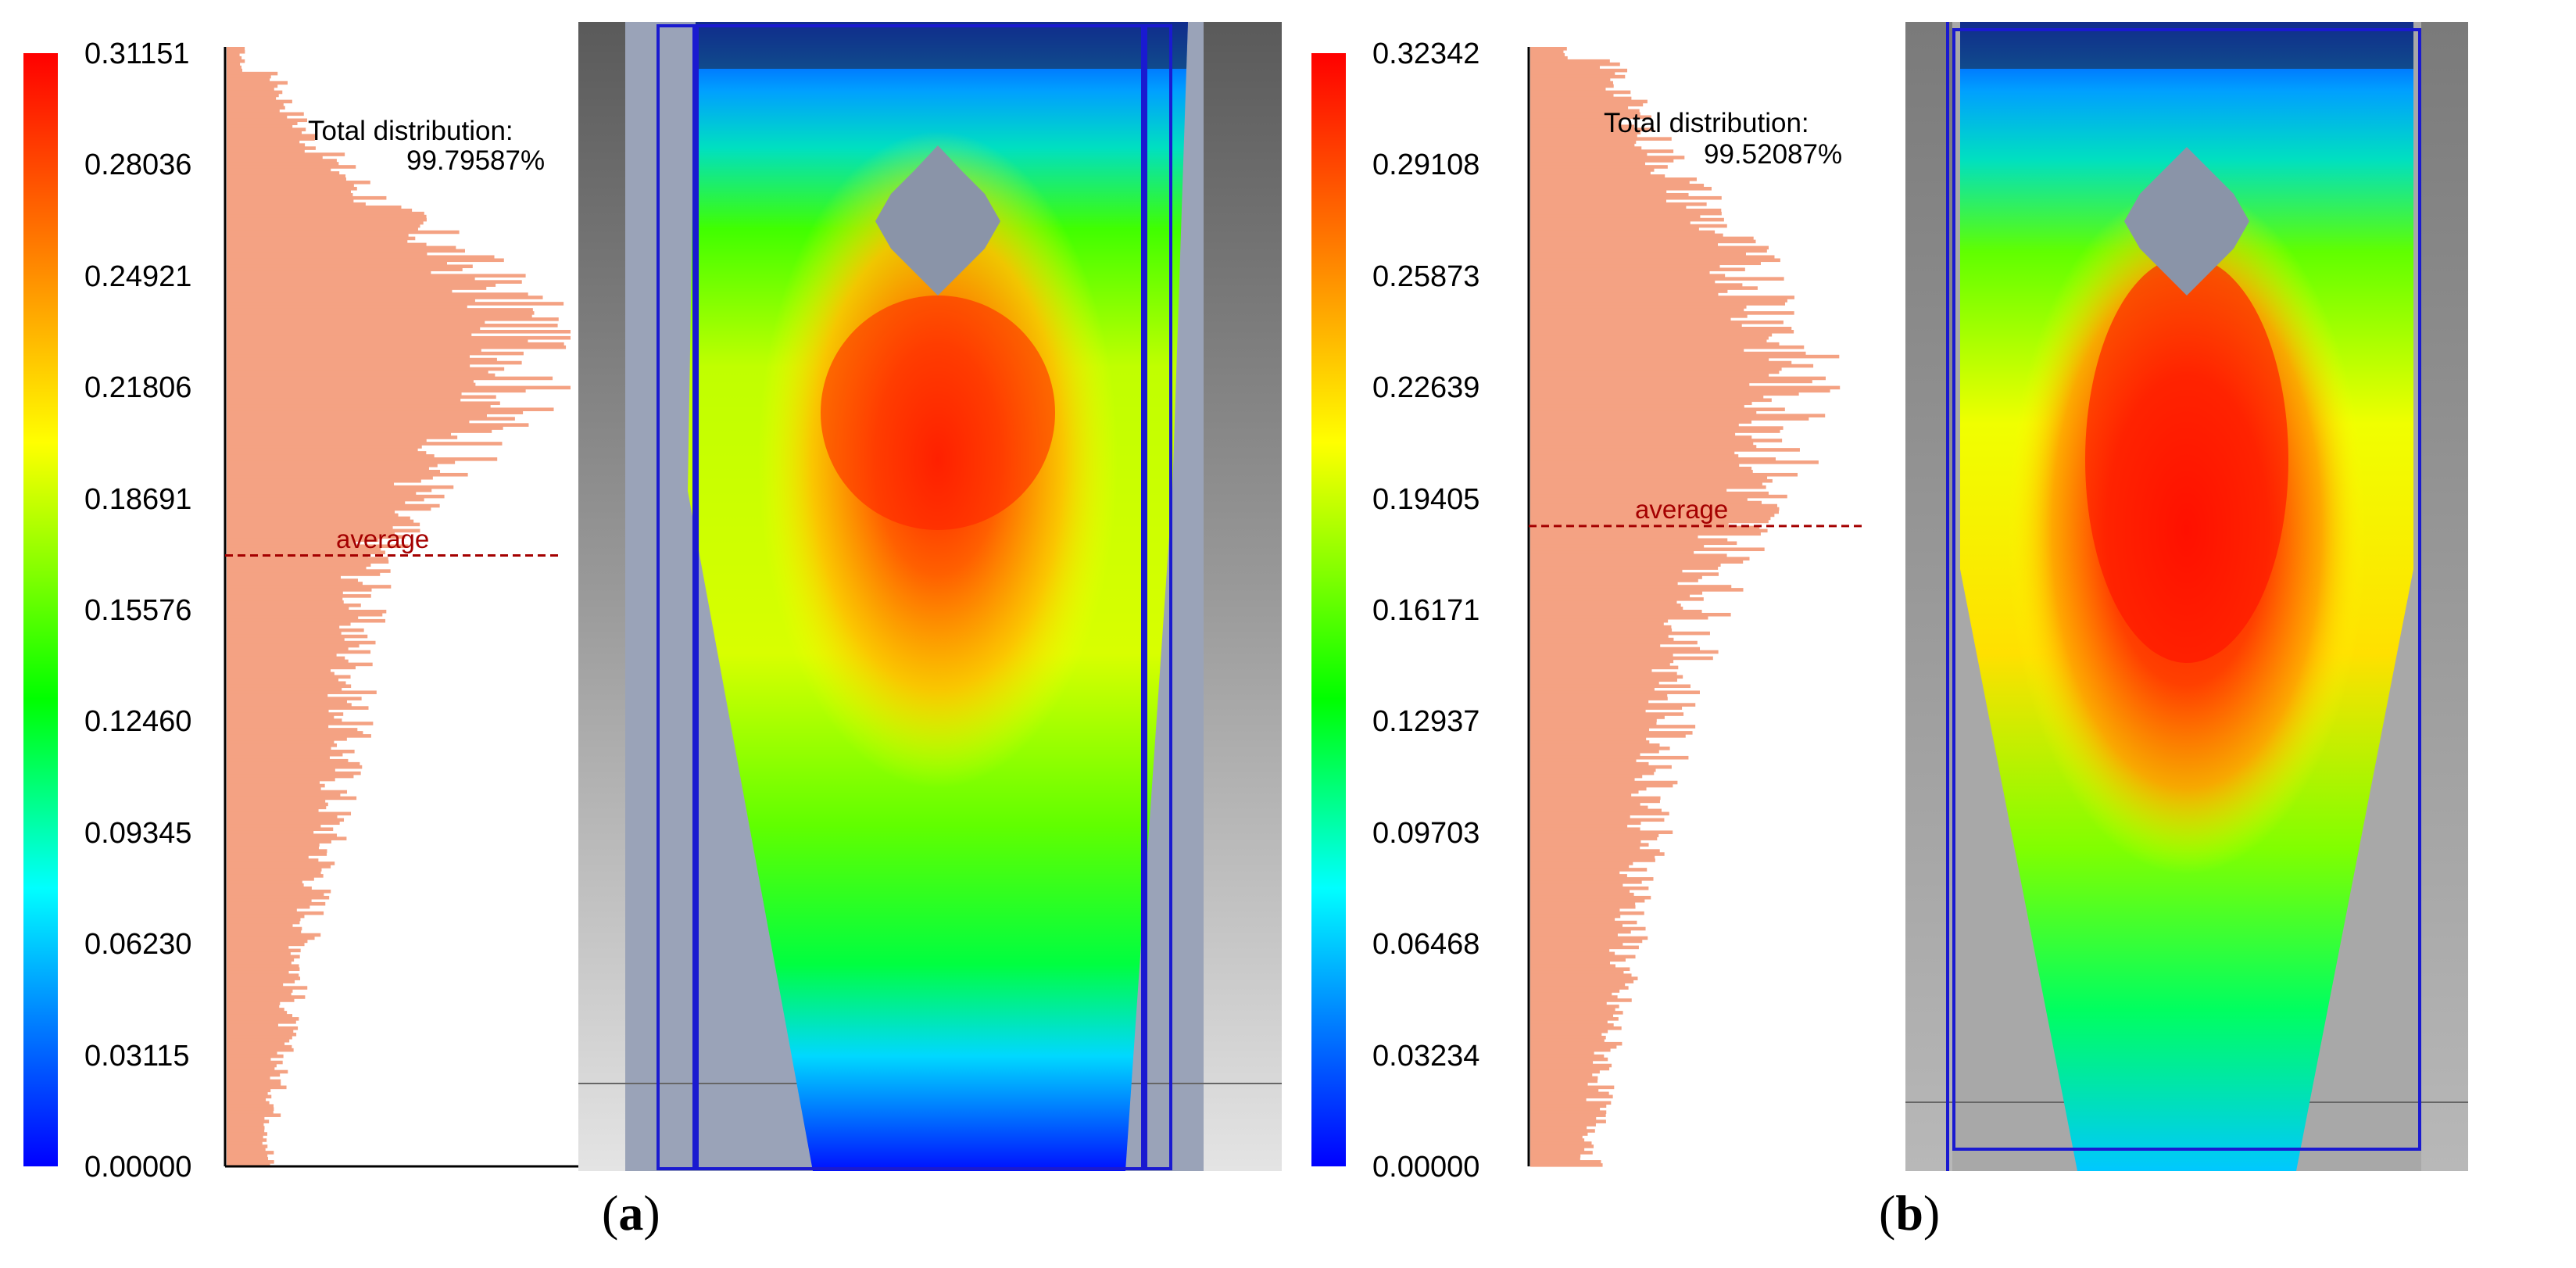 The image size is (2576, 1268). Describe the element at coordinates (2186, 222) in the screenshot. I see `hole-marker` at that location.